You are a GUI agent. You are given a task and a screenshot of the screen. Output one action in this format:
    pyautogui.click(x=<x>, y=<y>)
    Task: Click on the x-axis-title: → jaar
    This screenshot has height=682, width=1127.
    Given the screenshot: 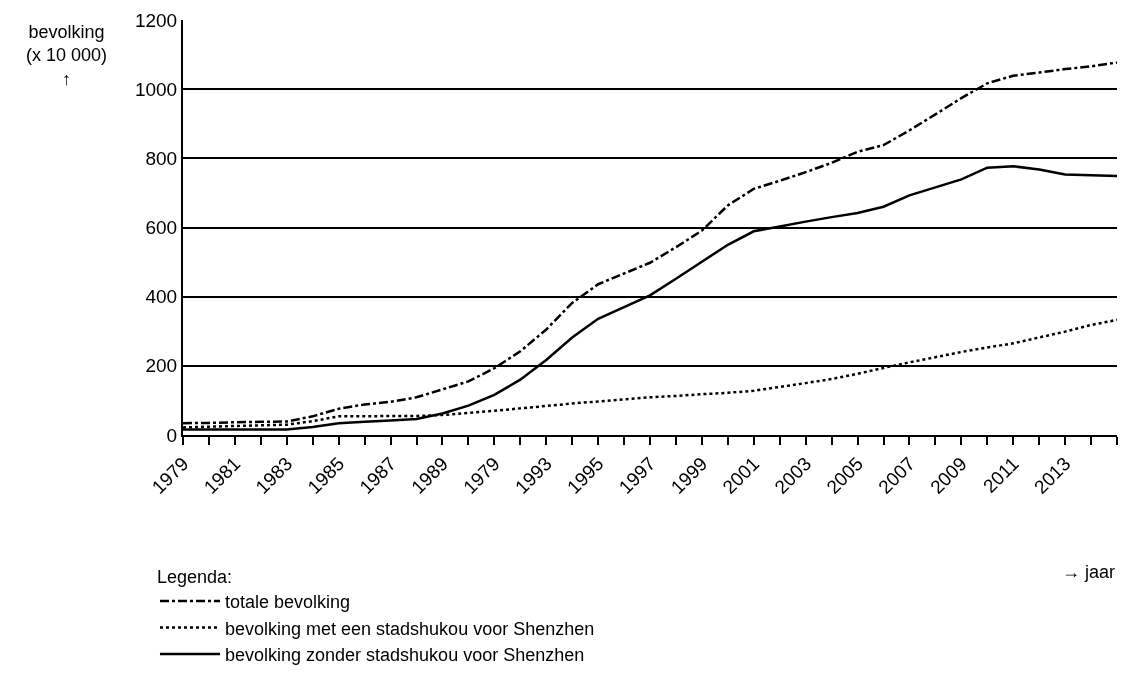 What is the action you would take?
    pyautogui.click(x=1089, y=572)
    